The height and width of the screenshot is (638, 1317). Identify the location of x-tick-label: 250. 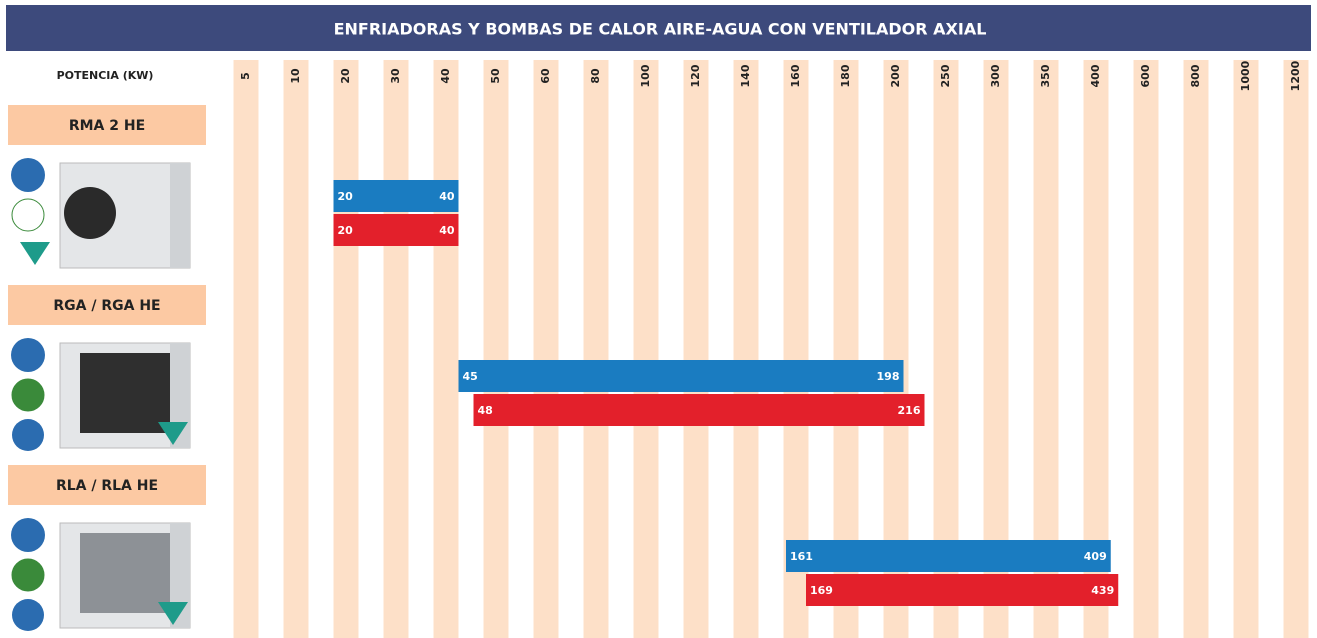
(945, 75).